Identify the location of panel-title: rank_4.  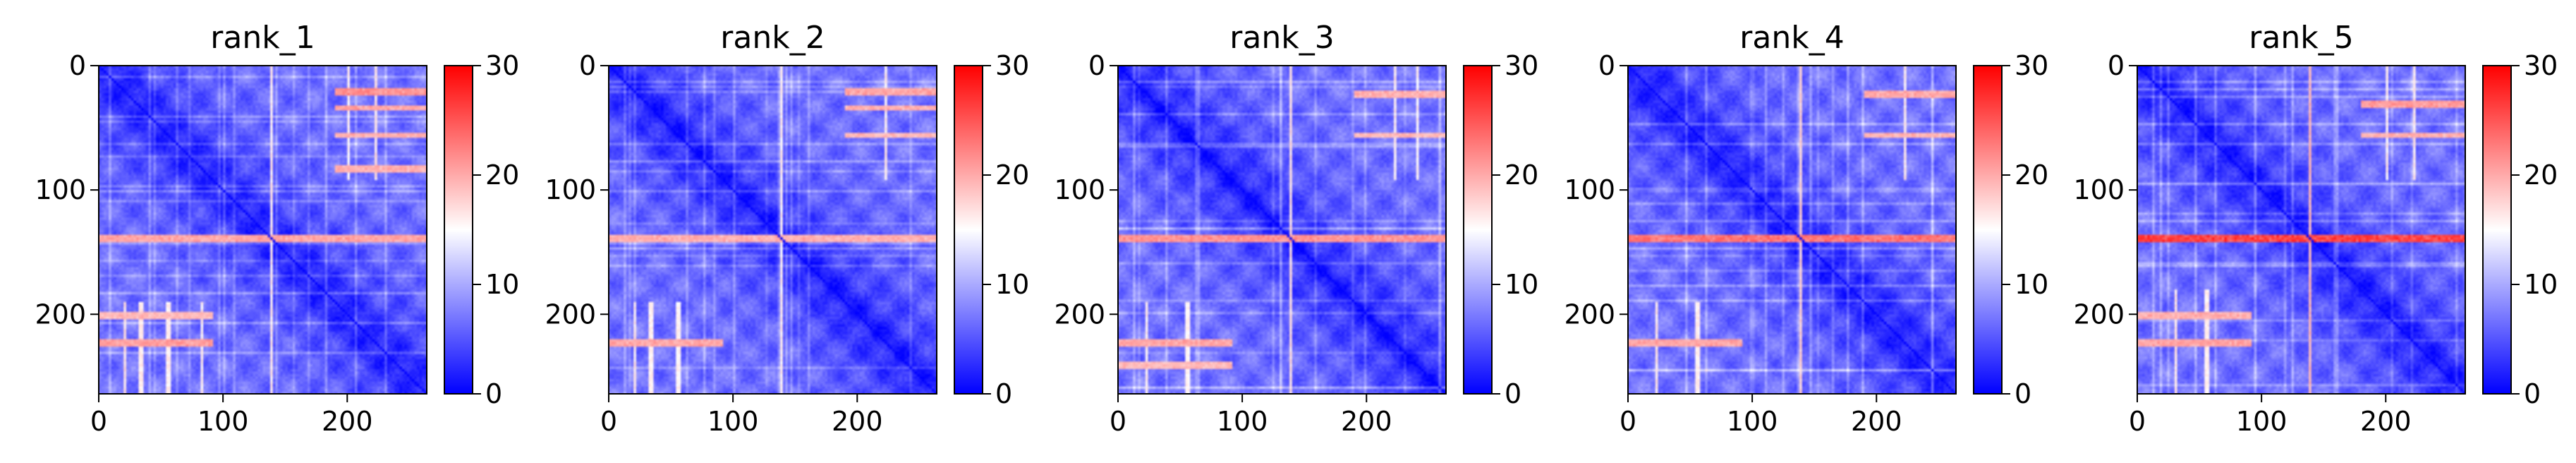
(1791, 38).